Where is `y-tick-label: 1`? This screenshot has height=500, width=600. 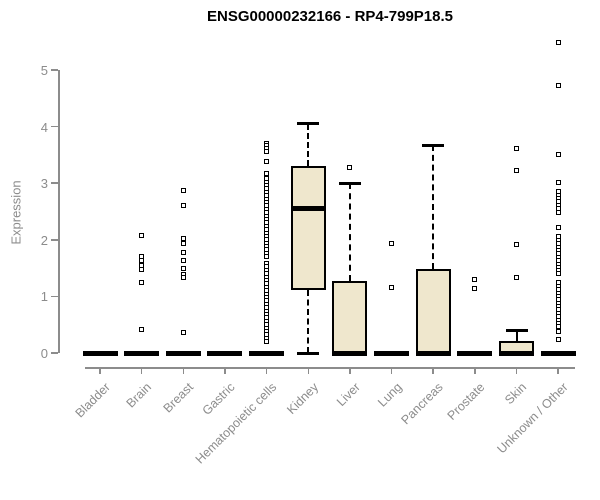
y-tick-label: 1 is located at coordinates (44, 297).